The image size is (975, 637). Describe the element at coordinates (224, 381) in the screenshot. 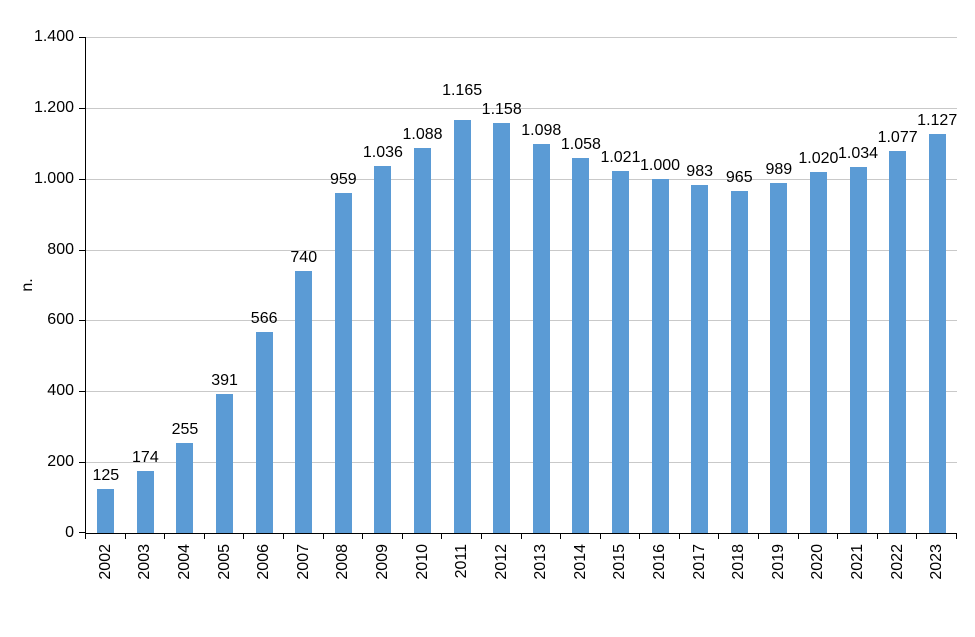

I see `bar-value-label: 391` at that location.